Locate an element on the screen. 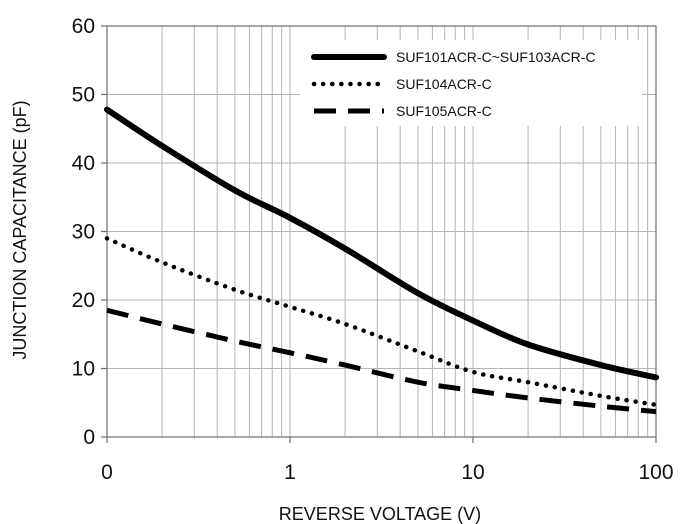 This screenshot has height=524, width=680. x-tick-label: 10 is located at coordinates (472, 472).